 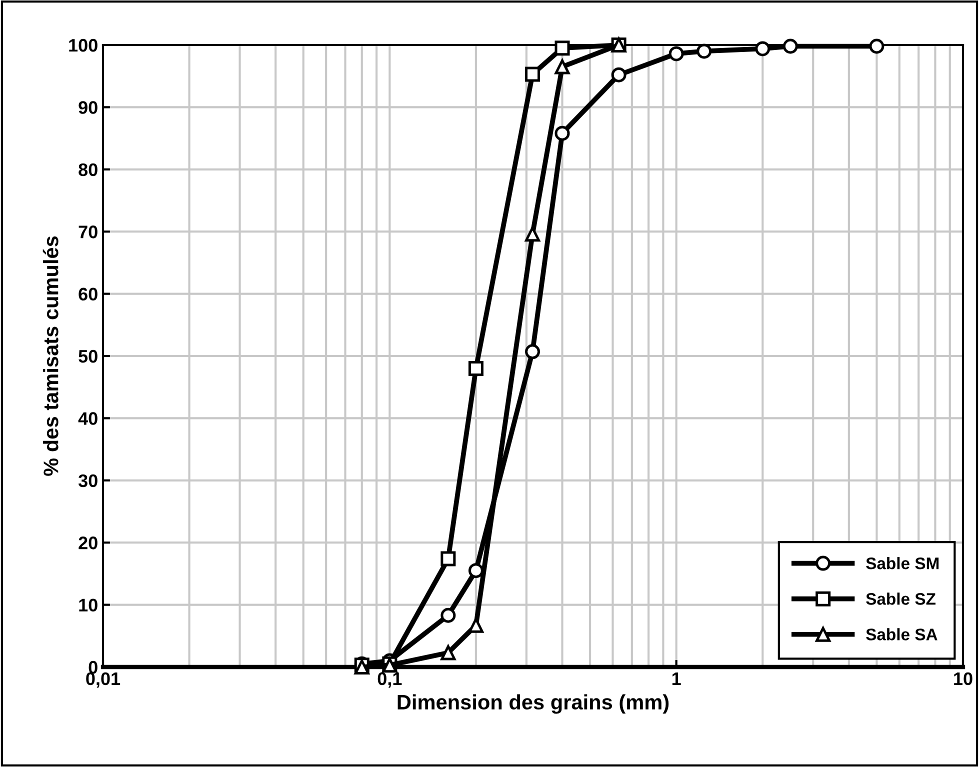 I want to click on y-tick-label: 20, so click(x=88, y=543).